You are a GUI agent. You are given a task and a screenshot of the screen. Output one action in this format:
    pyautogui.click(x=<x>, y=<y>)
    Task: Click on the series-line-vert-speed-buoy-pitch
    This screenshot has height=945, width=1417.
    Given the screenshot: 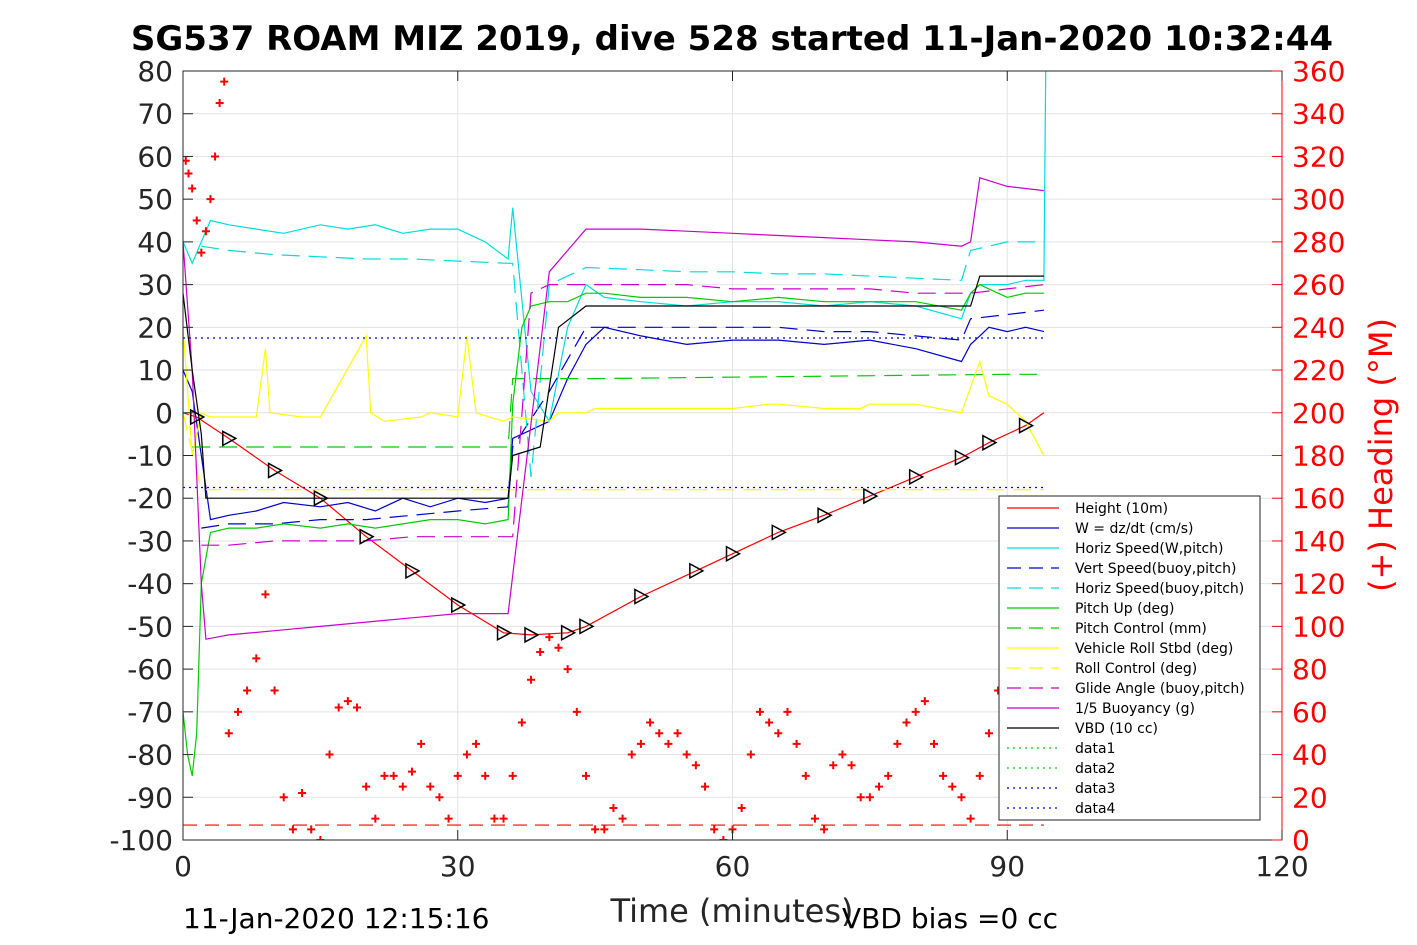 What is the action you would take?
    pyautogui.click(x=622, y=419)
    